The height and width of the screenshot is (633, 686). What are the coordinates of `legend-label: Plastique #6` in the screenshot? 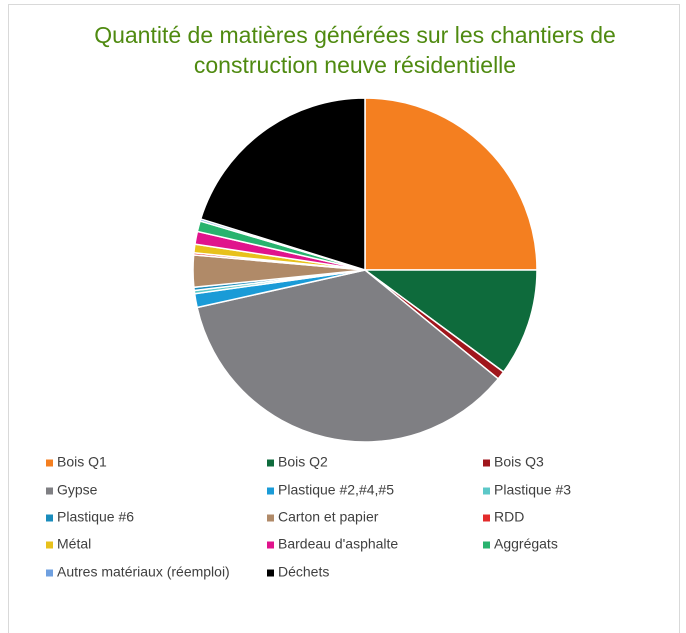 It's located at (95, 517).